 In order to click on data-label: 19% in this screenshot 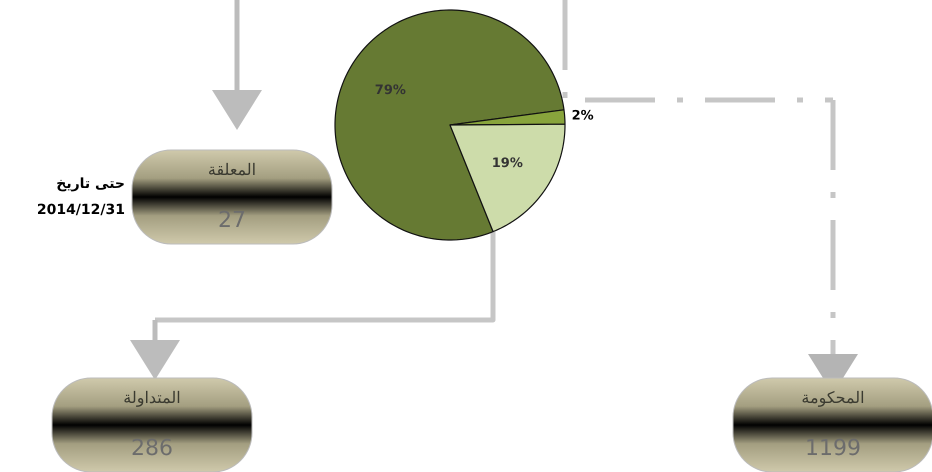, I will do `click(507, 163)`.